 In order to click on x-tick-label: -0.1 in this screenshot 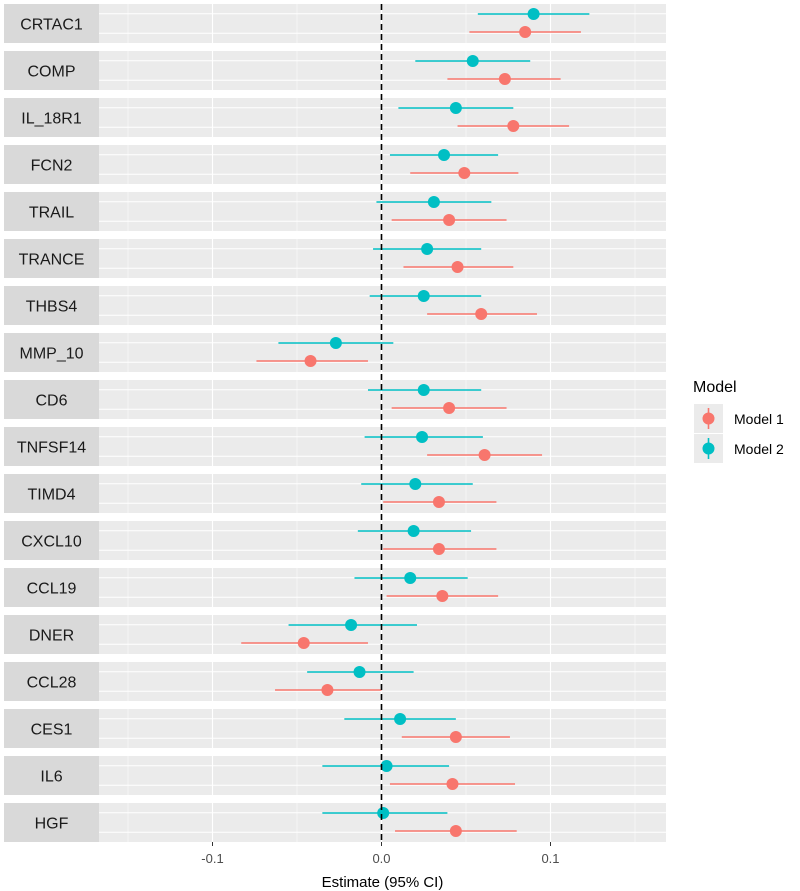, I will do `click(212, 858)`.